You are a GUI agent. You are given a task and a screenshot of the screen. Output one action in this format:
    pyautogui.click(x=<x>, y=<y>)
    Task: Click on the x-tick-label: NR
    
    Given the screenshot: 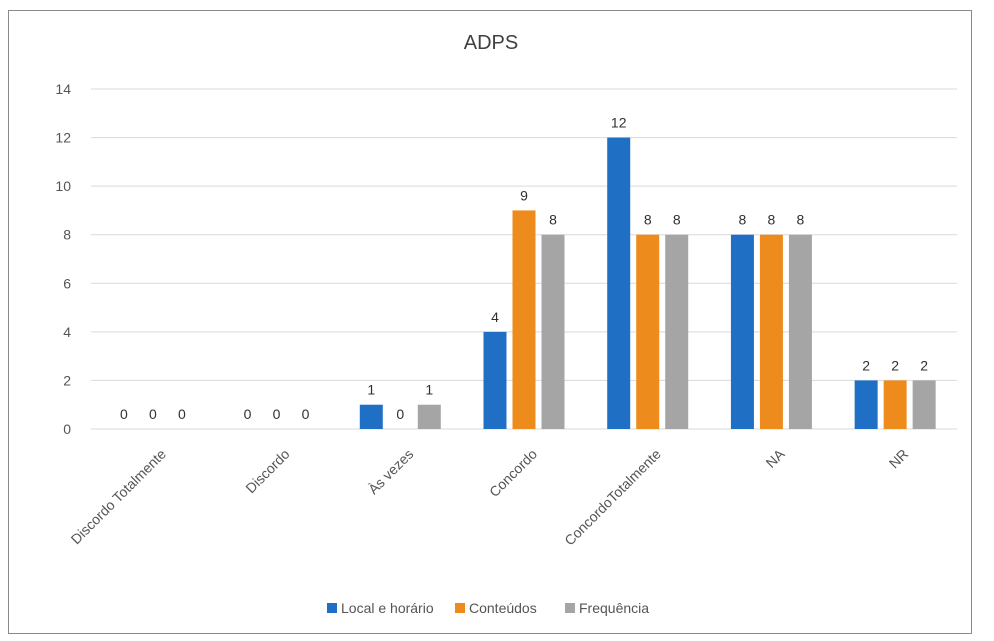 What is the action you would take?
    pyautogui.click(x=899, y=459)
    